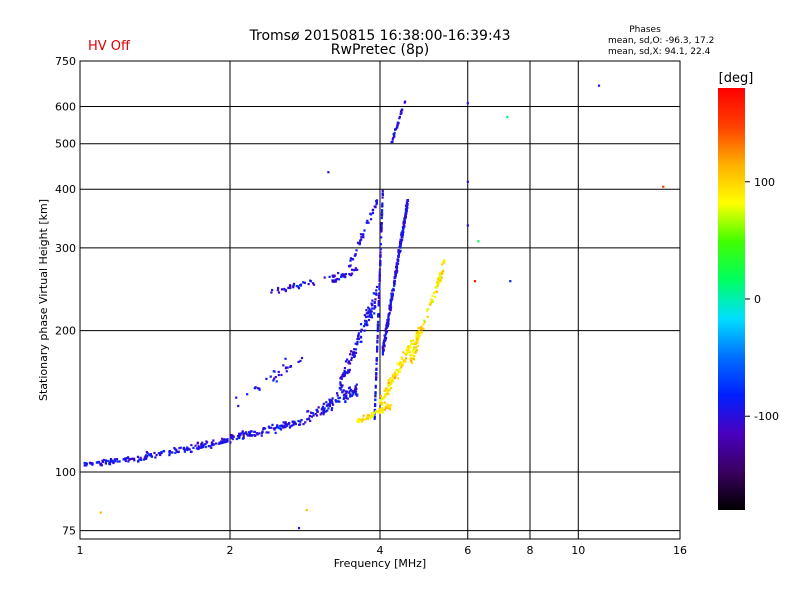  I want to click on colorbar-tick-label: 100, so click(764, 182).